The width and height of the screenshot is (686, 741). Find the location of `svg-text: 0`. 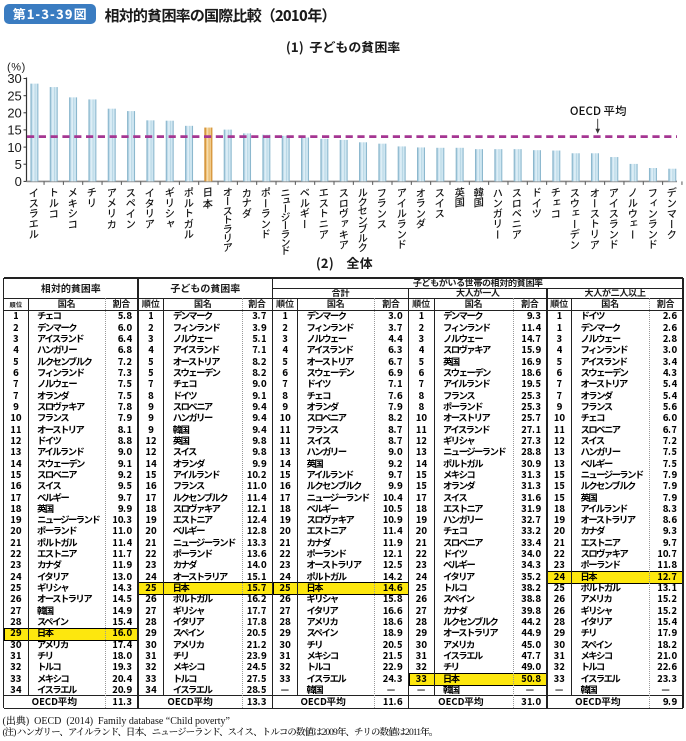

svg-text: 0 is located at coordinates (18, 181).